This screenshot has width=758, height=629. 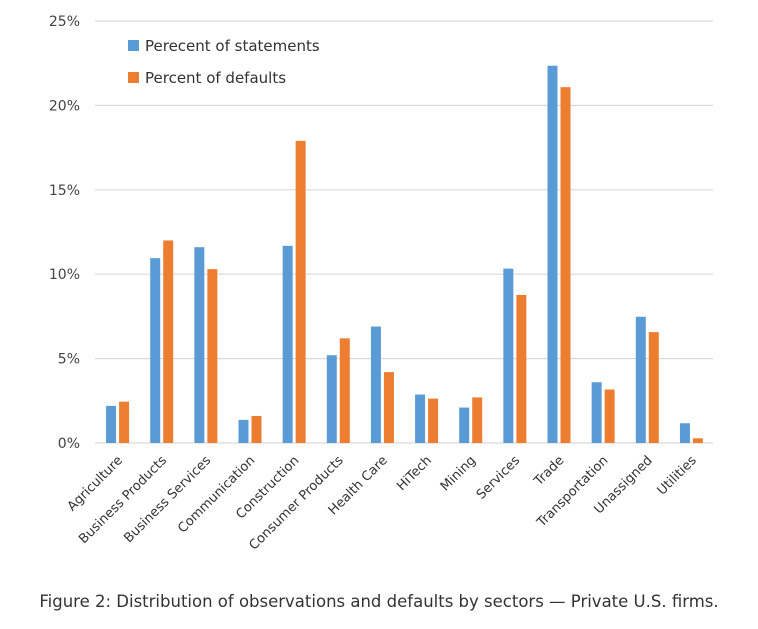 I want to click on y-tick-label: 15%, so click(x=64, y=191).